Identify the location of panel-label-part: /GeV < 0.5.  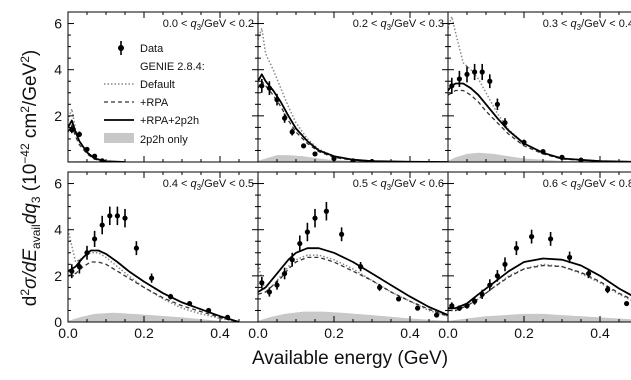
(227, 184).